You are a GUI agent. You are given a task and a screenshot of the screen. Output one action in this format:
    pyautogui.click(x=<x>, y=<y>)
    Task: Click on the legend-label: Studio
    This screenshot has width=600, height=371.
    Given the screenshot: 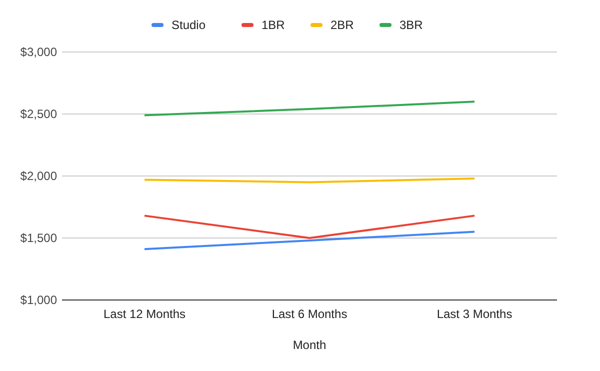 What is the action you would take?
    pyautogui.click(x=189, y=25)
    